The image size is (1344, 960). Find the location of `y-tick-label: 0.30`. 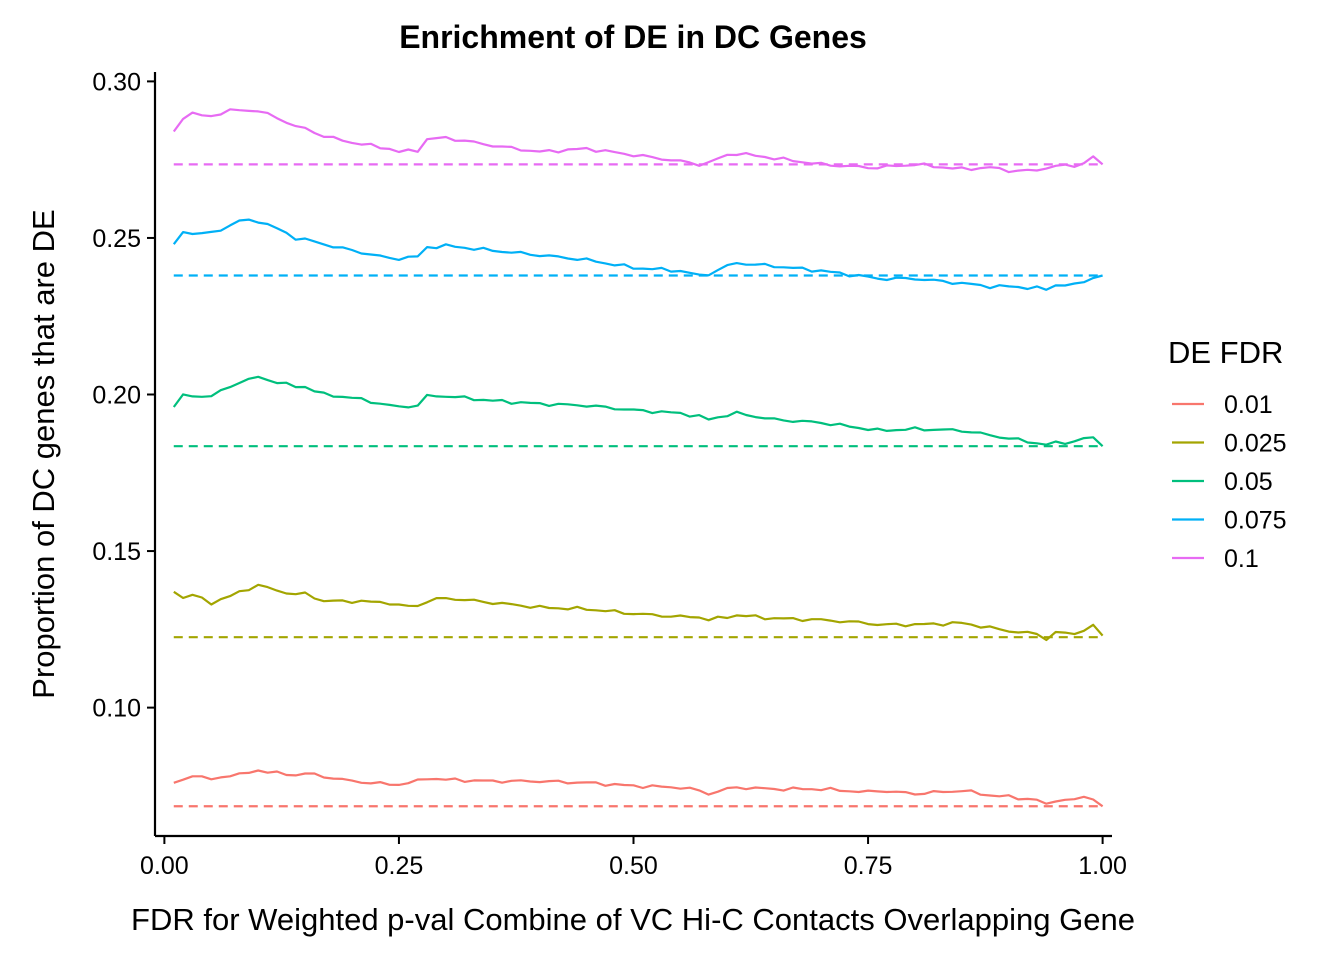

y-tick-label: 0.30 is located at coordinates (116, 82).